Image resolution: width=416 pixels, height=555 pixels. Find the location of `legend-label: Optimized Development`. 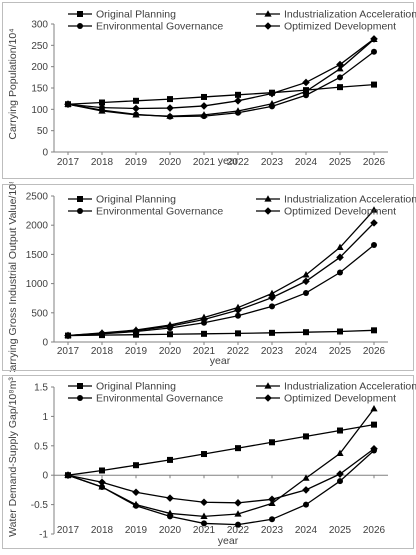

legend-label: Optimized Development is located at coordinates (340, 212).